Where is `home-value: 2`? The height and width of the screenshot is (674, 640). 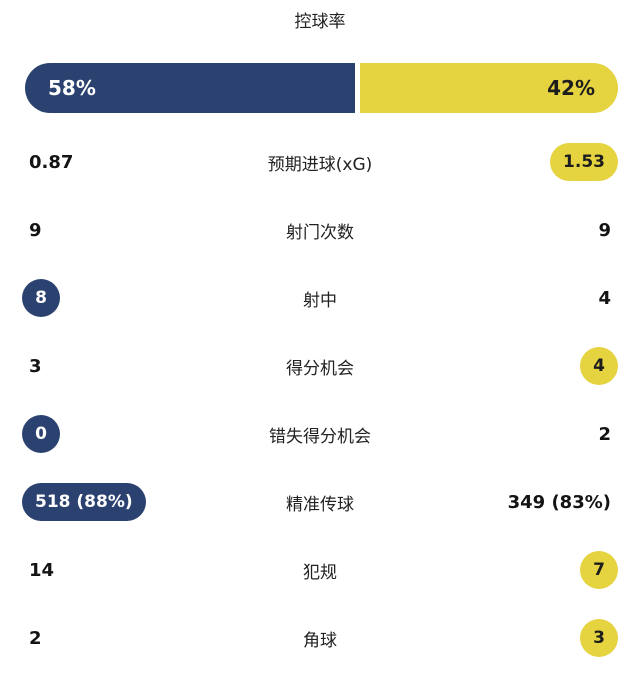
home-value: 2 is located at coordinates (35, 638).